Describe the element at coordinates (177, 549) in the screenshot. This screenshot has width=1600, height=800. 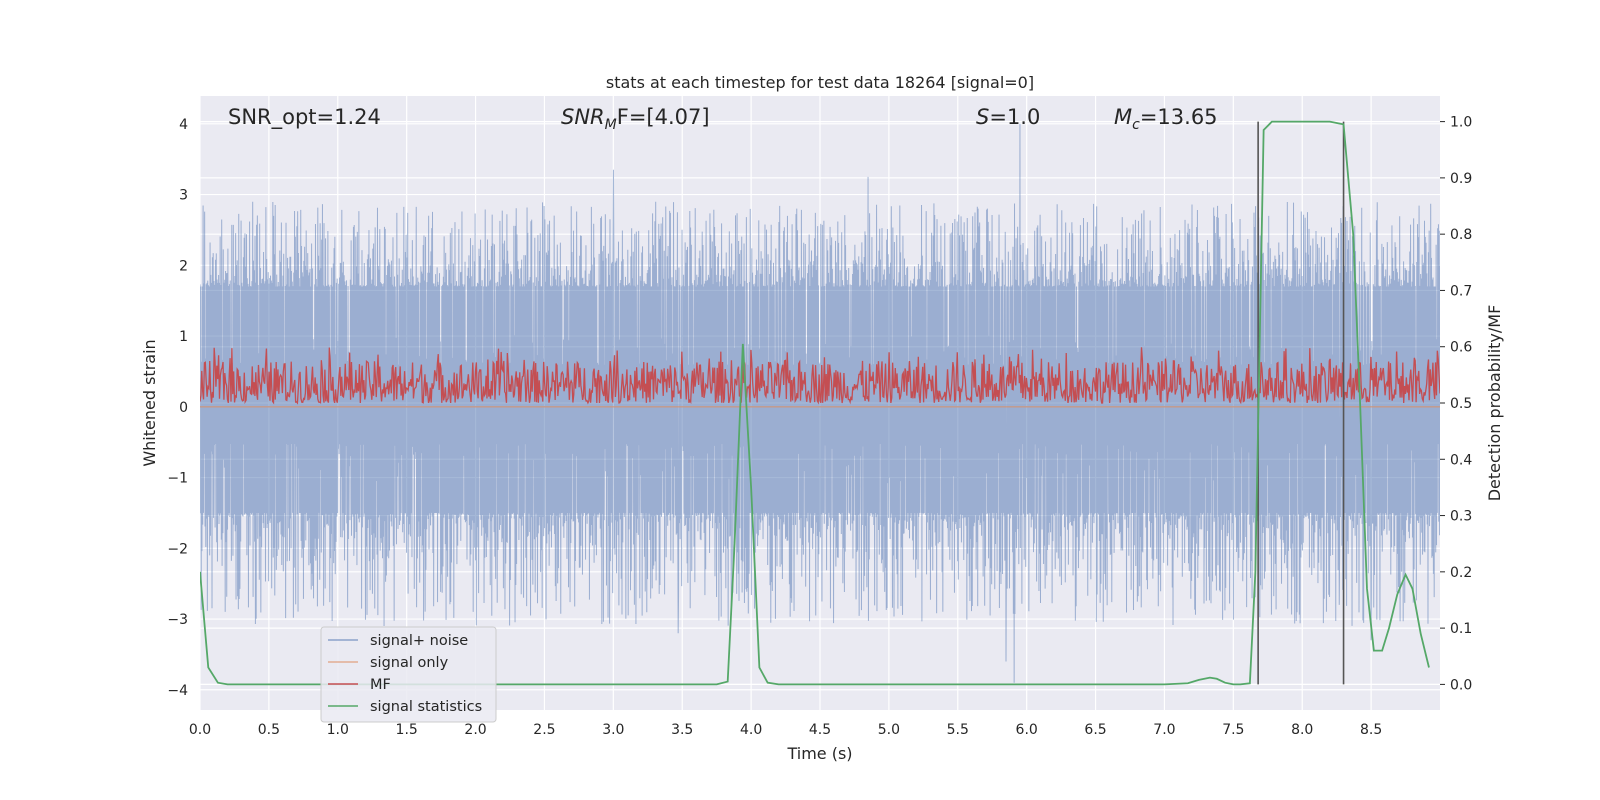
I see `y-tick-label: −2` at that location.